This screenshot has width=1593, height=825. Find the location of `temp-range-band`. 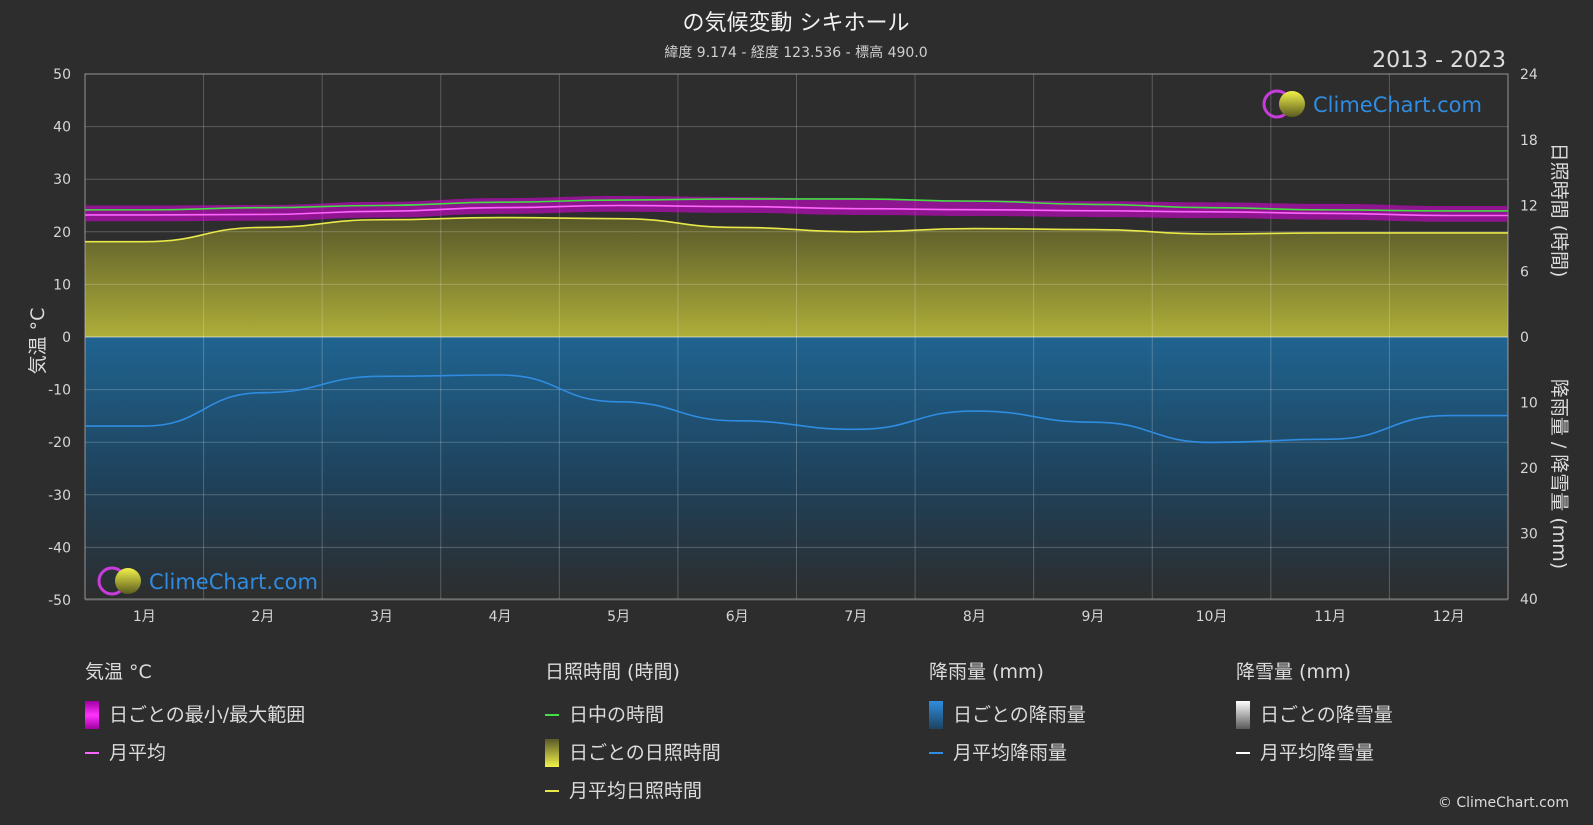

temp-range-band is located at coordinates (796, 209).